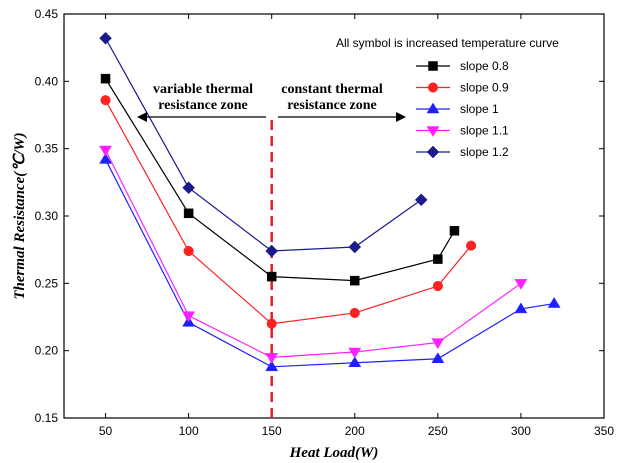  I want to click on y-tick-label: 0.15, so click(47, 418).